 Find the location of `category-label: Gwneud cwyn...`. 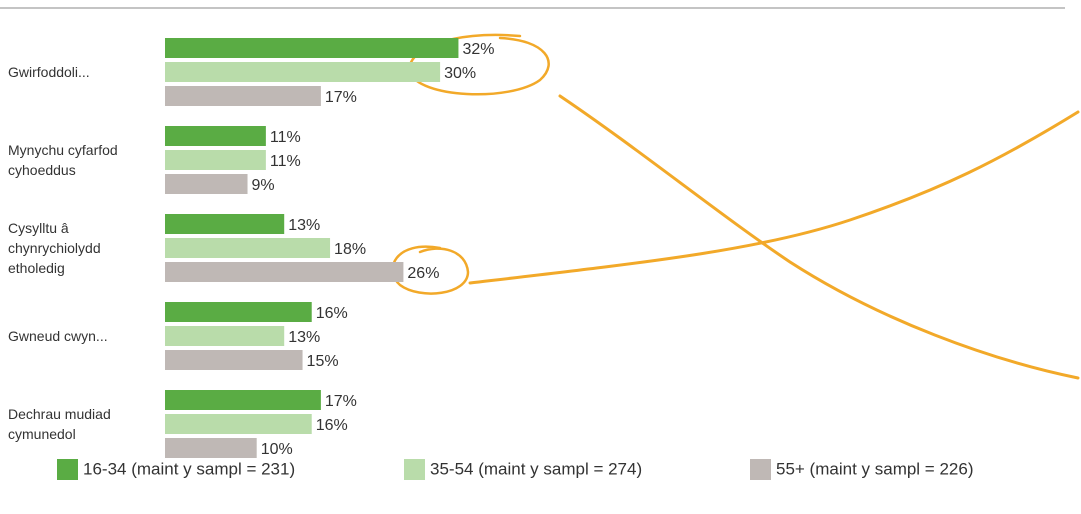

category-label: Gwneud cwyn... is located at coordinates (58, 336).